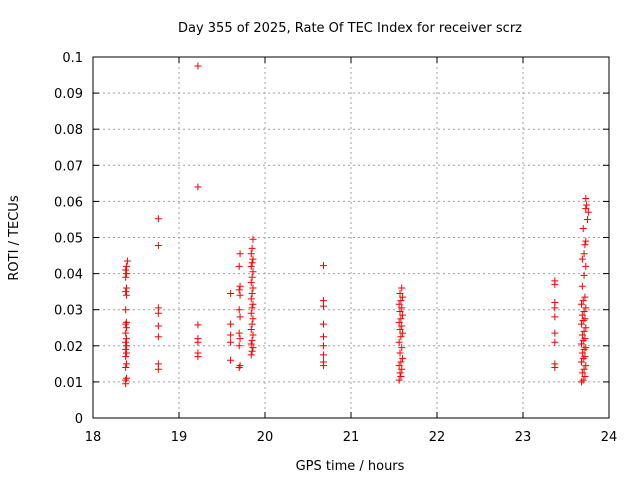 This screenshot has width=640, height=480. What do you see at coordinates (68, 202) in the screenshot?
I see `y-tick-label: 0.06` at bounding box center [68, 202].